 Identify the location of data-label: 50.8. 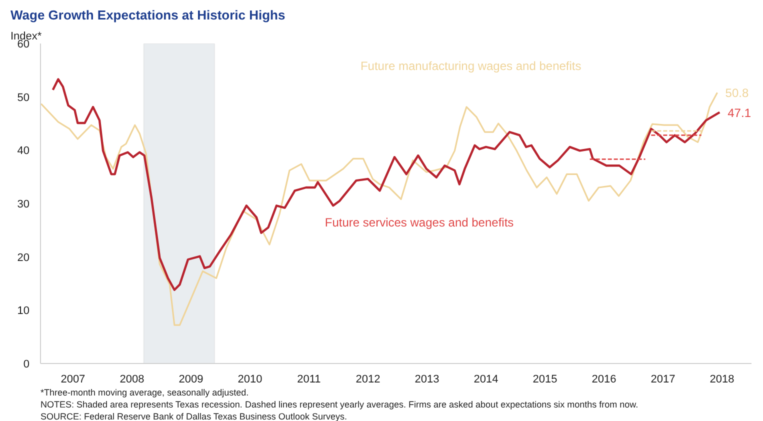
(737, 93).